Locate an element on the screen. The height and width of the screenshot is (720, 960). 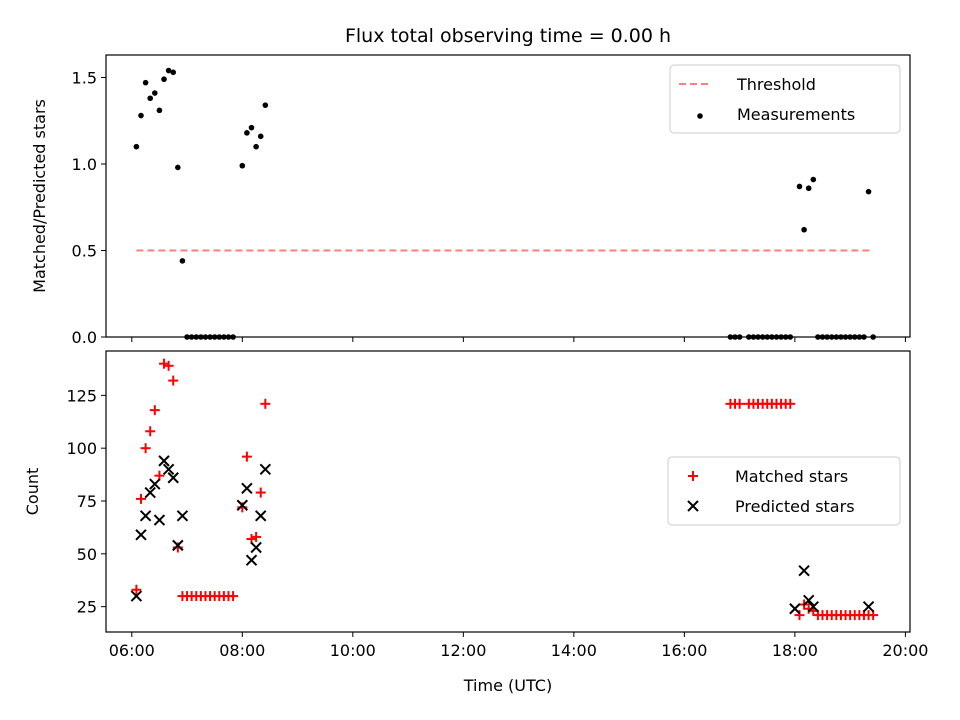
chart-title: Flux total observing time = 0.00 h is located at coordinates (508, 36).